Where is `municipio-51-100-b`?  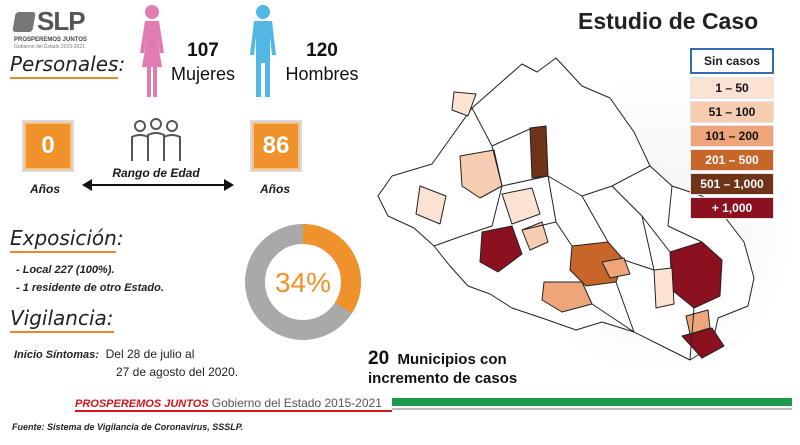 municipio-51-100-b is located at coordinates (535, 236).